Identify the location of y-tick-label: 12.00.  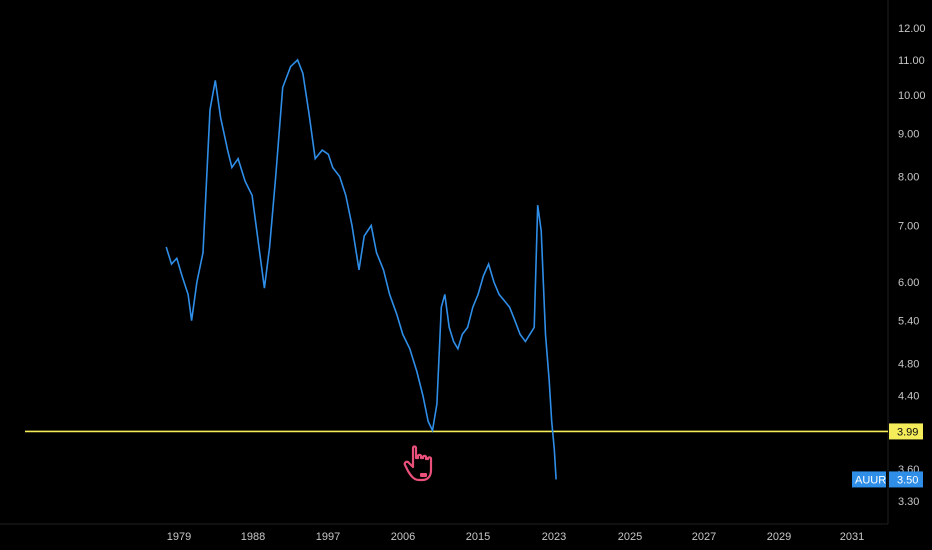
(912, 29).